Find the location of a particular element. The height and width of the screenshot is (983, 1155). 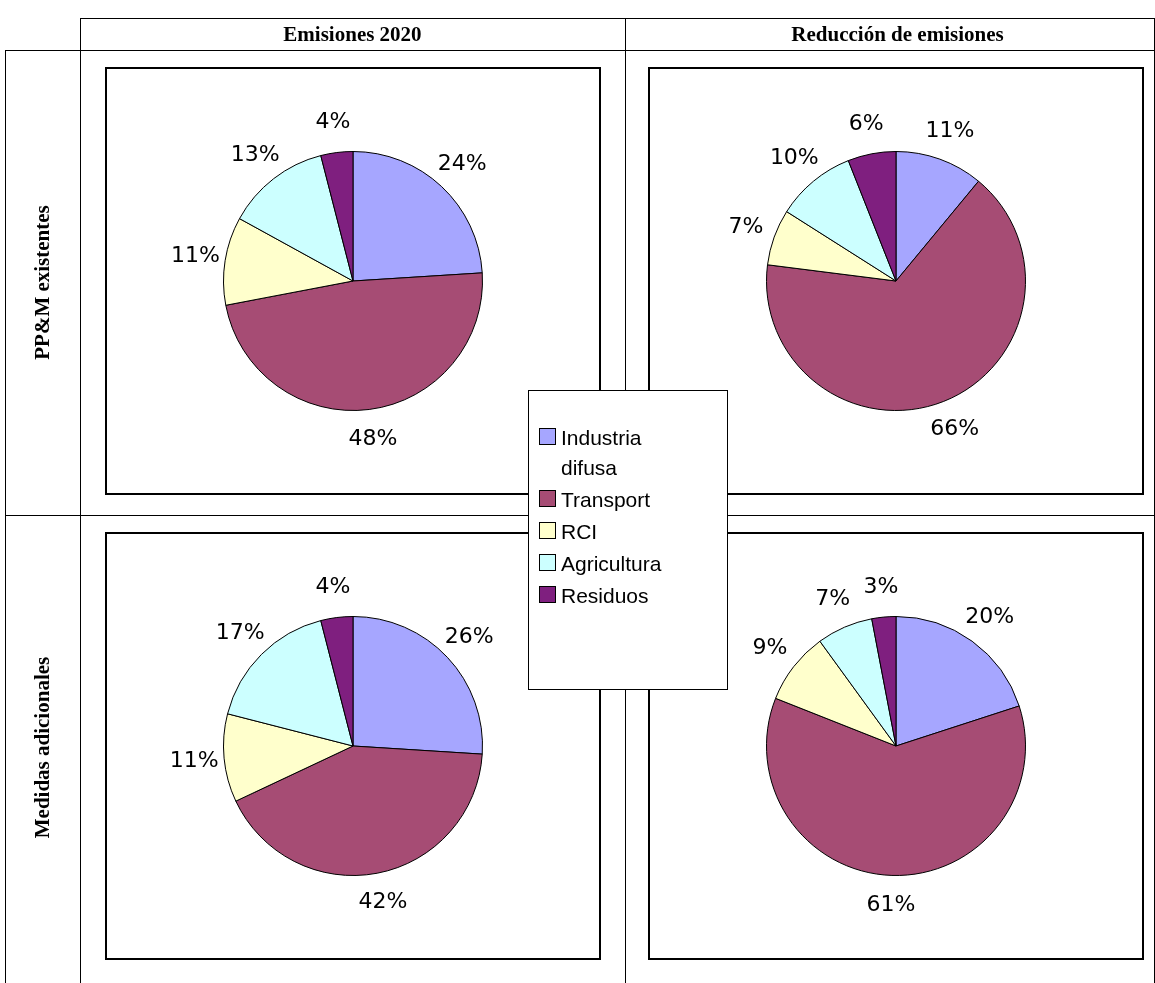

data-label: 10% is located at coordinates (794, 156).